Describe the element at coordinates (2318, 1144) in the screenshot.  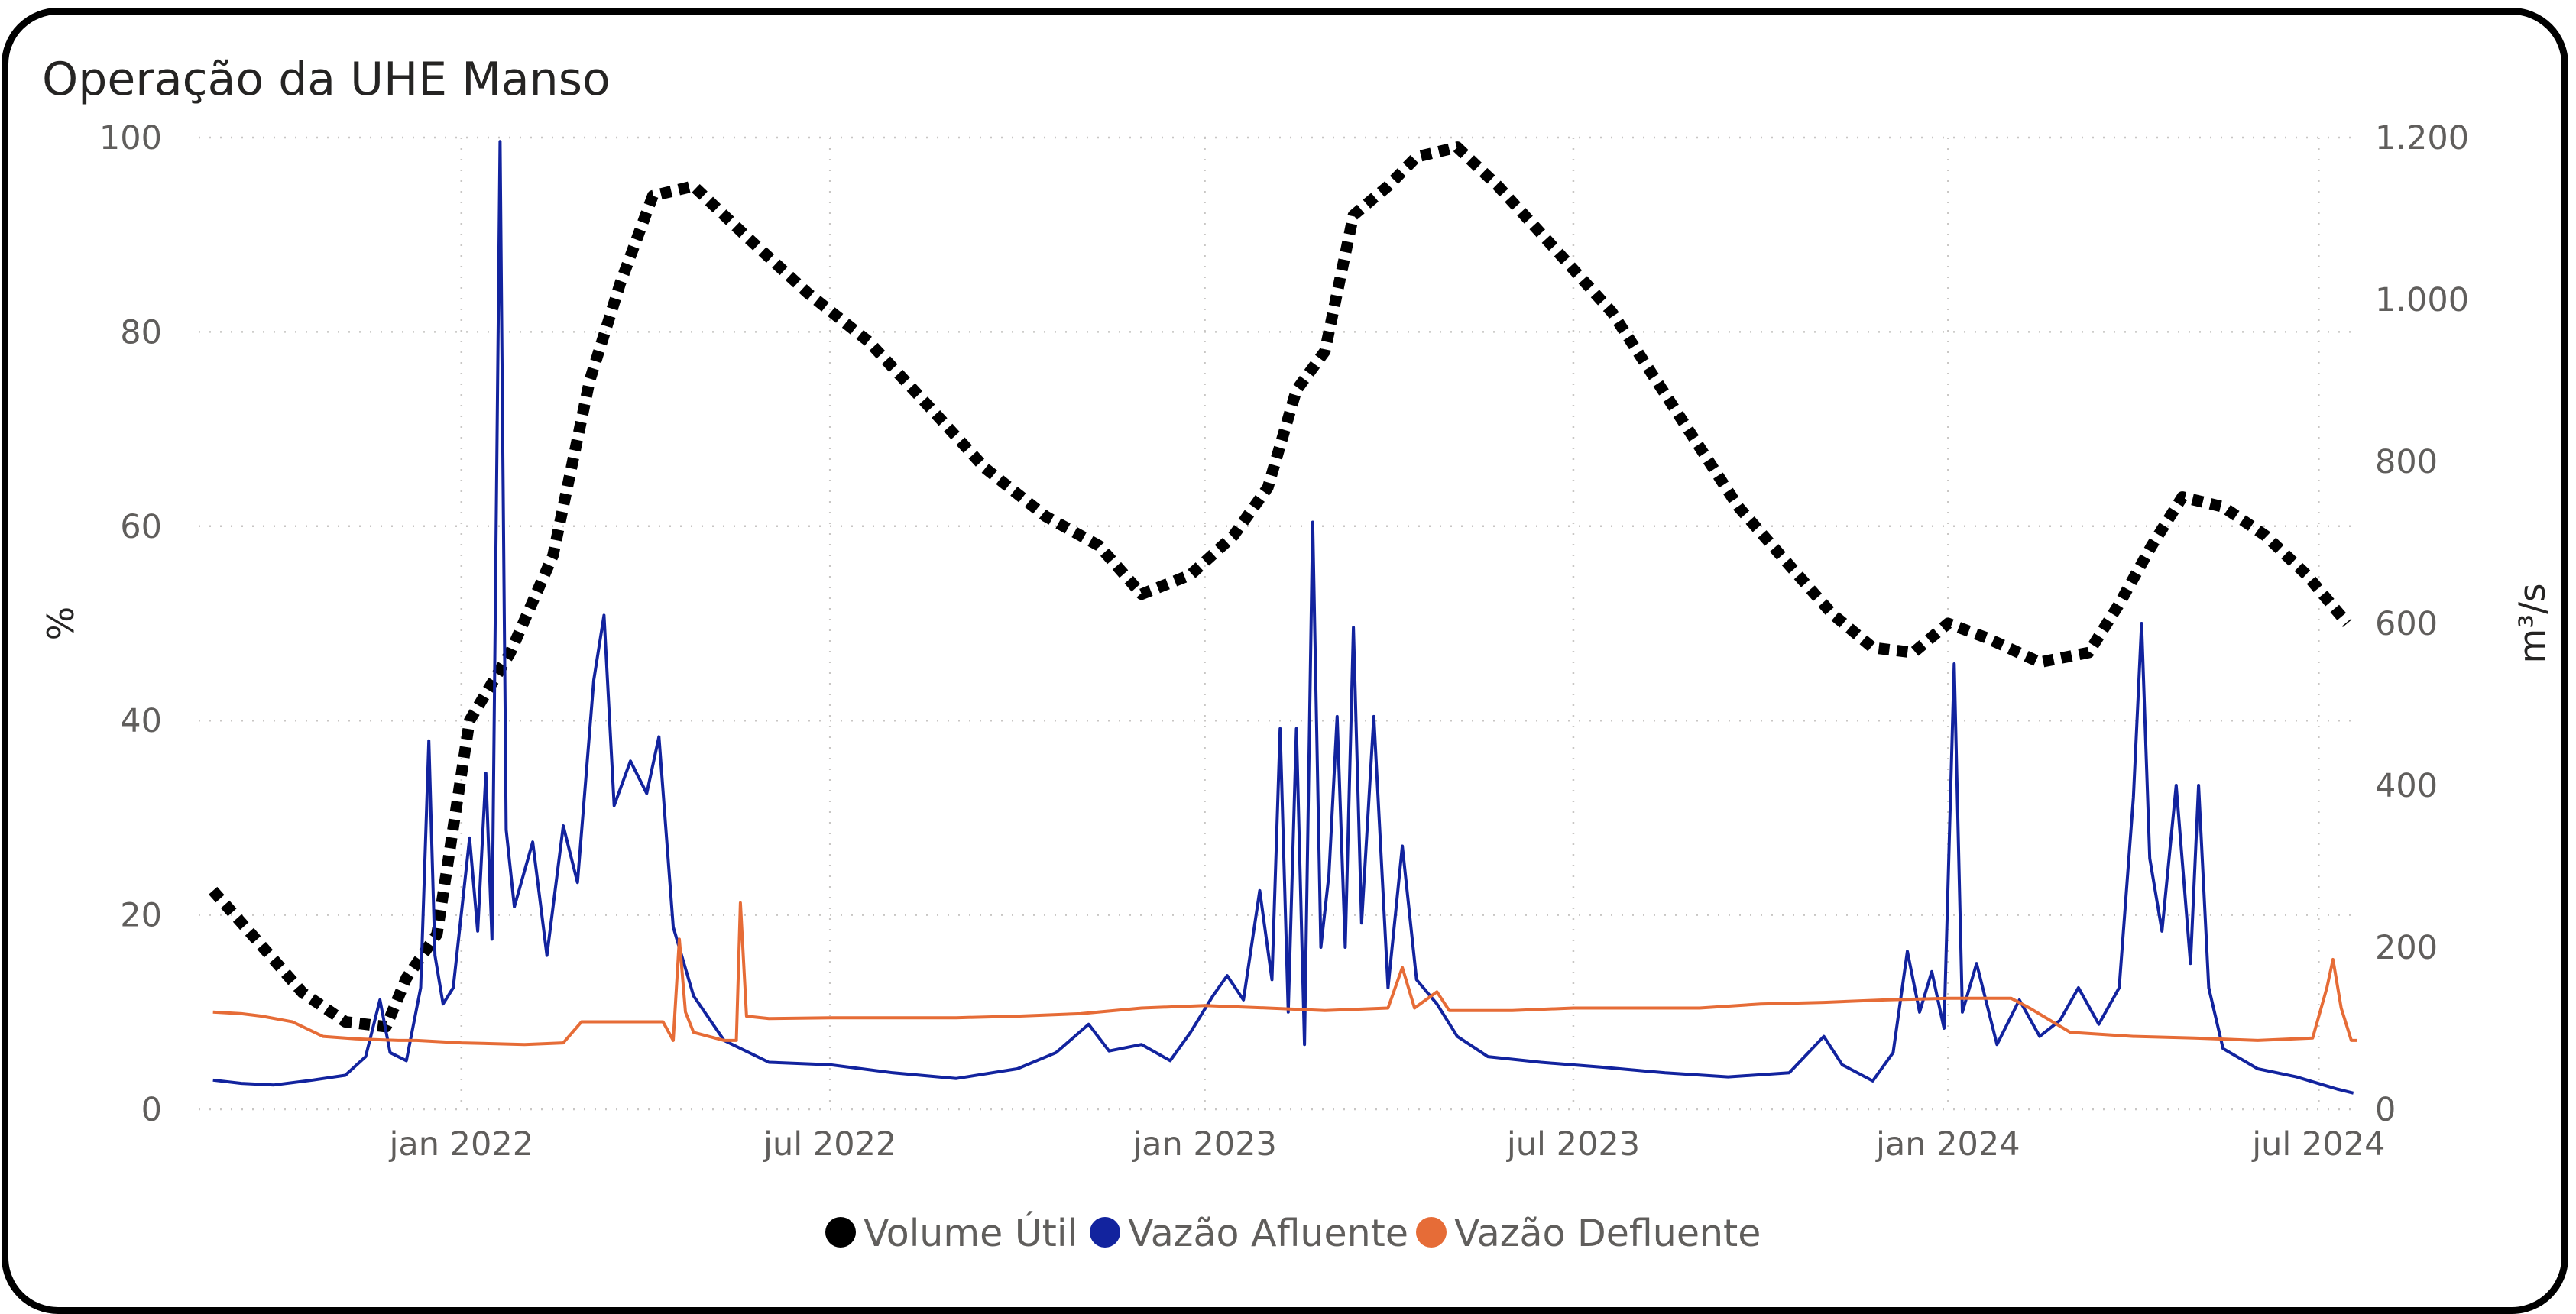
I see `x-tick-label: jul 2024` at that location.